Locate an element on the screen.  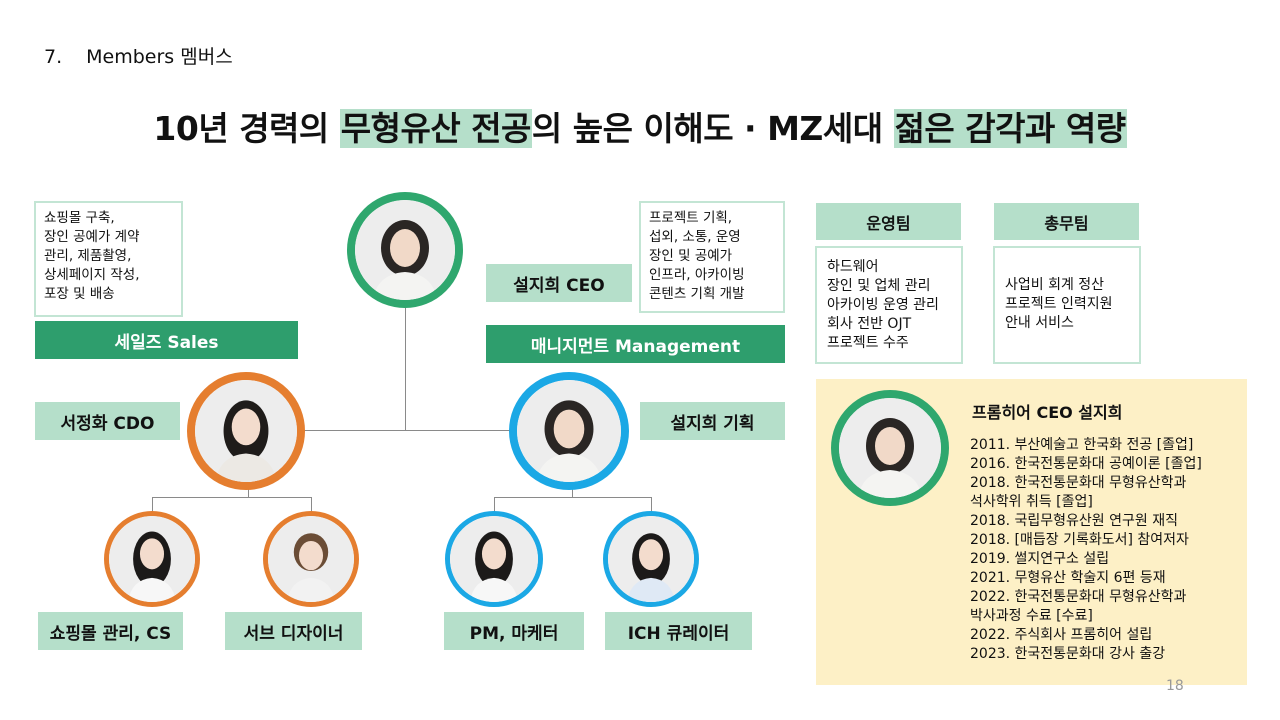
cdo-label: 서정화 CDO is located at coordinates (107, 421).